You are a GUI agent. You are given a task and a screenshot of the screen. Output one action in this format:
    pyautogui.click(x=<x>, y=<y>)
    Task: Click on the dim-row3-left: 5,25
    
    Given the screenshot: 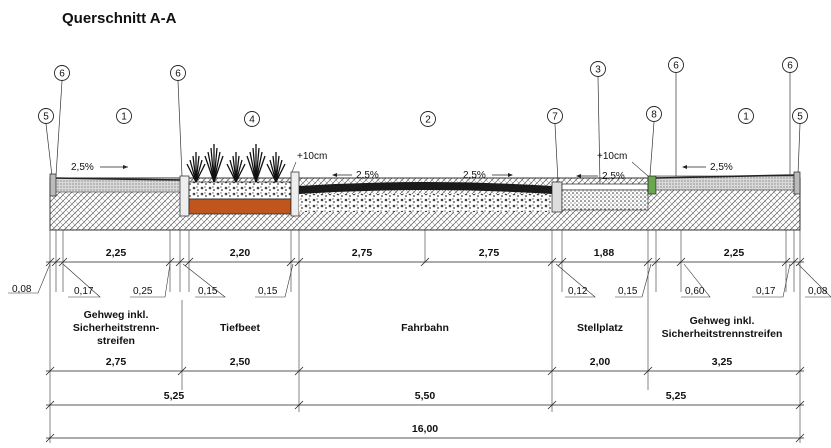 What is the action you would take?
    pyautogui.click(x=174, y=396)
    